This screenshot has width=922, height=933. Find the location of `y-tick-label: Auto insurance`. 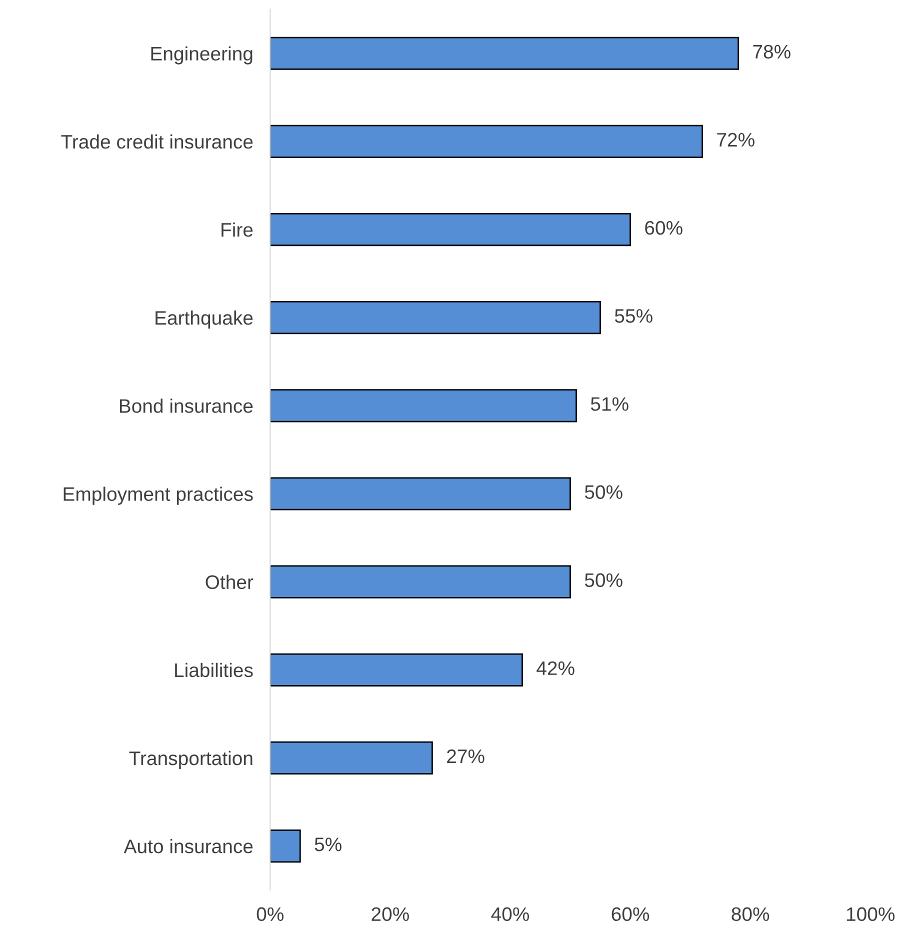

y-tick-label: Auto insurance is located at coordinates (188, 846).